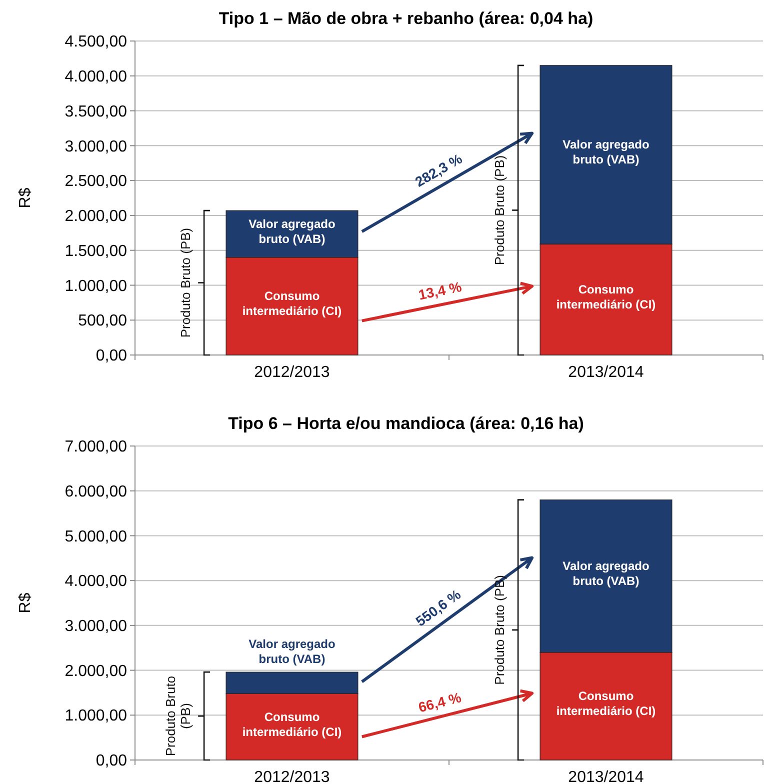 This screenshot has width=772, height=784. What do you see at coordinates (96, 181) in the screenshot?
I see `y-tick-label: 2.500,00` at bounding box center [96, 181].